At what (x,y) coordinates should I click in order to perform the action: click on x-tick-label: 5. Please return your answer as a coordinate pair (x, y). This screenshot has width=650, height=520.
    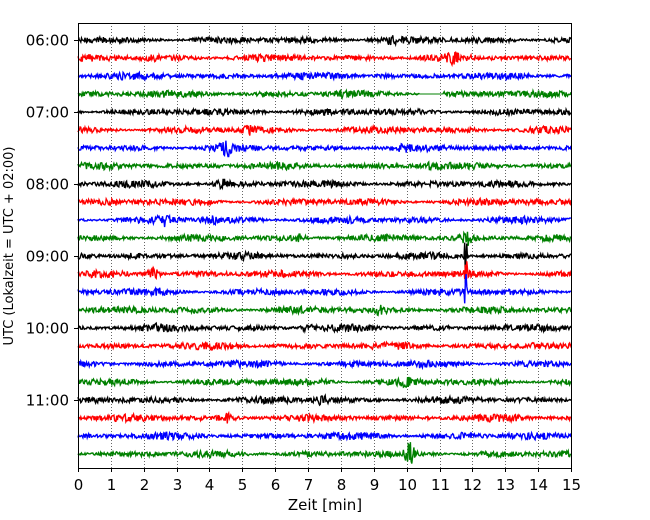
    Looking at the image, I should click on (243, 485).